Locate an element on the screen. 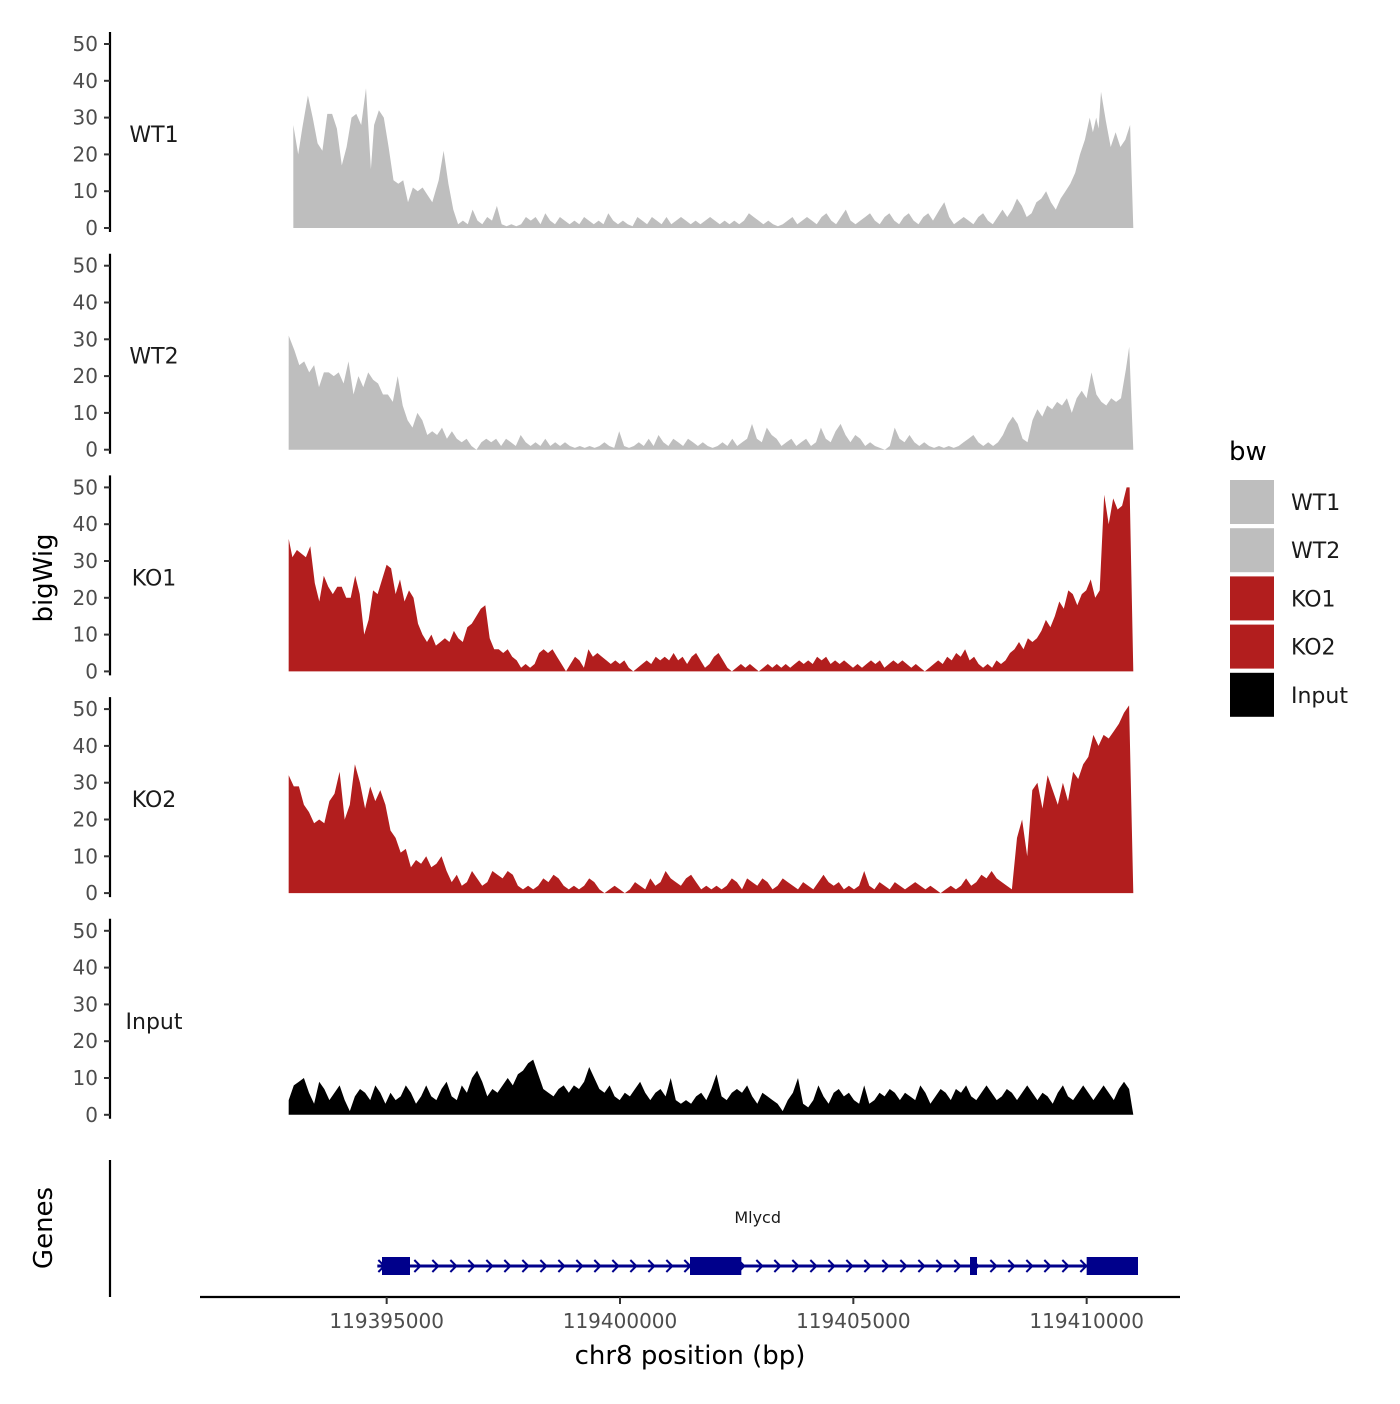 Image resolution: width=1400 pixels, height=1404 pixels. track-label: WT1 is located at coordinates (153, 135).